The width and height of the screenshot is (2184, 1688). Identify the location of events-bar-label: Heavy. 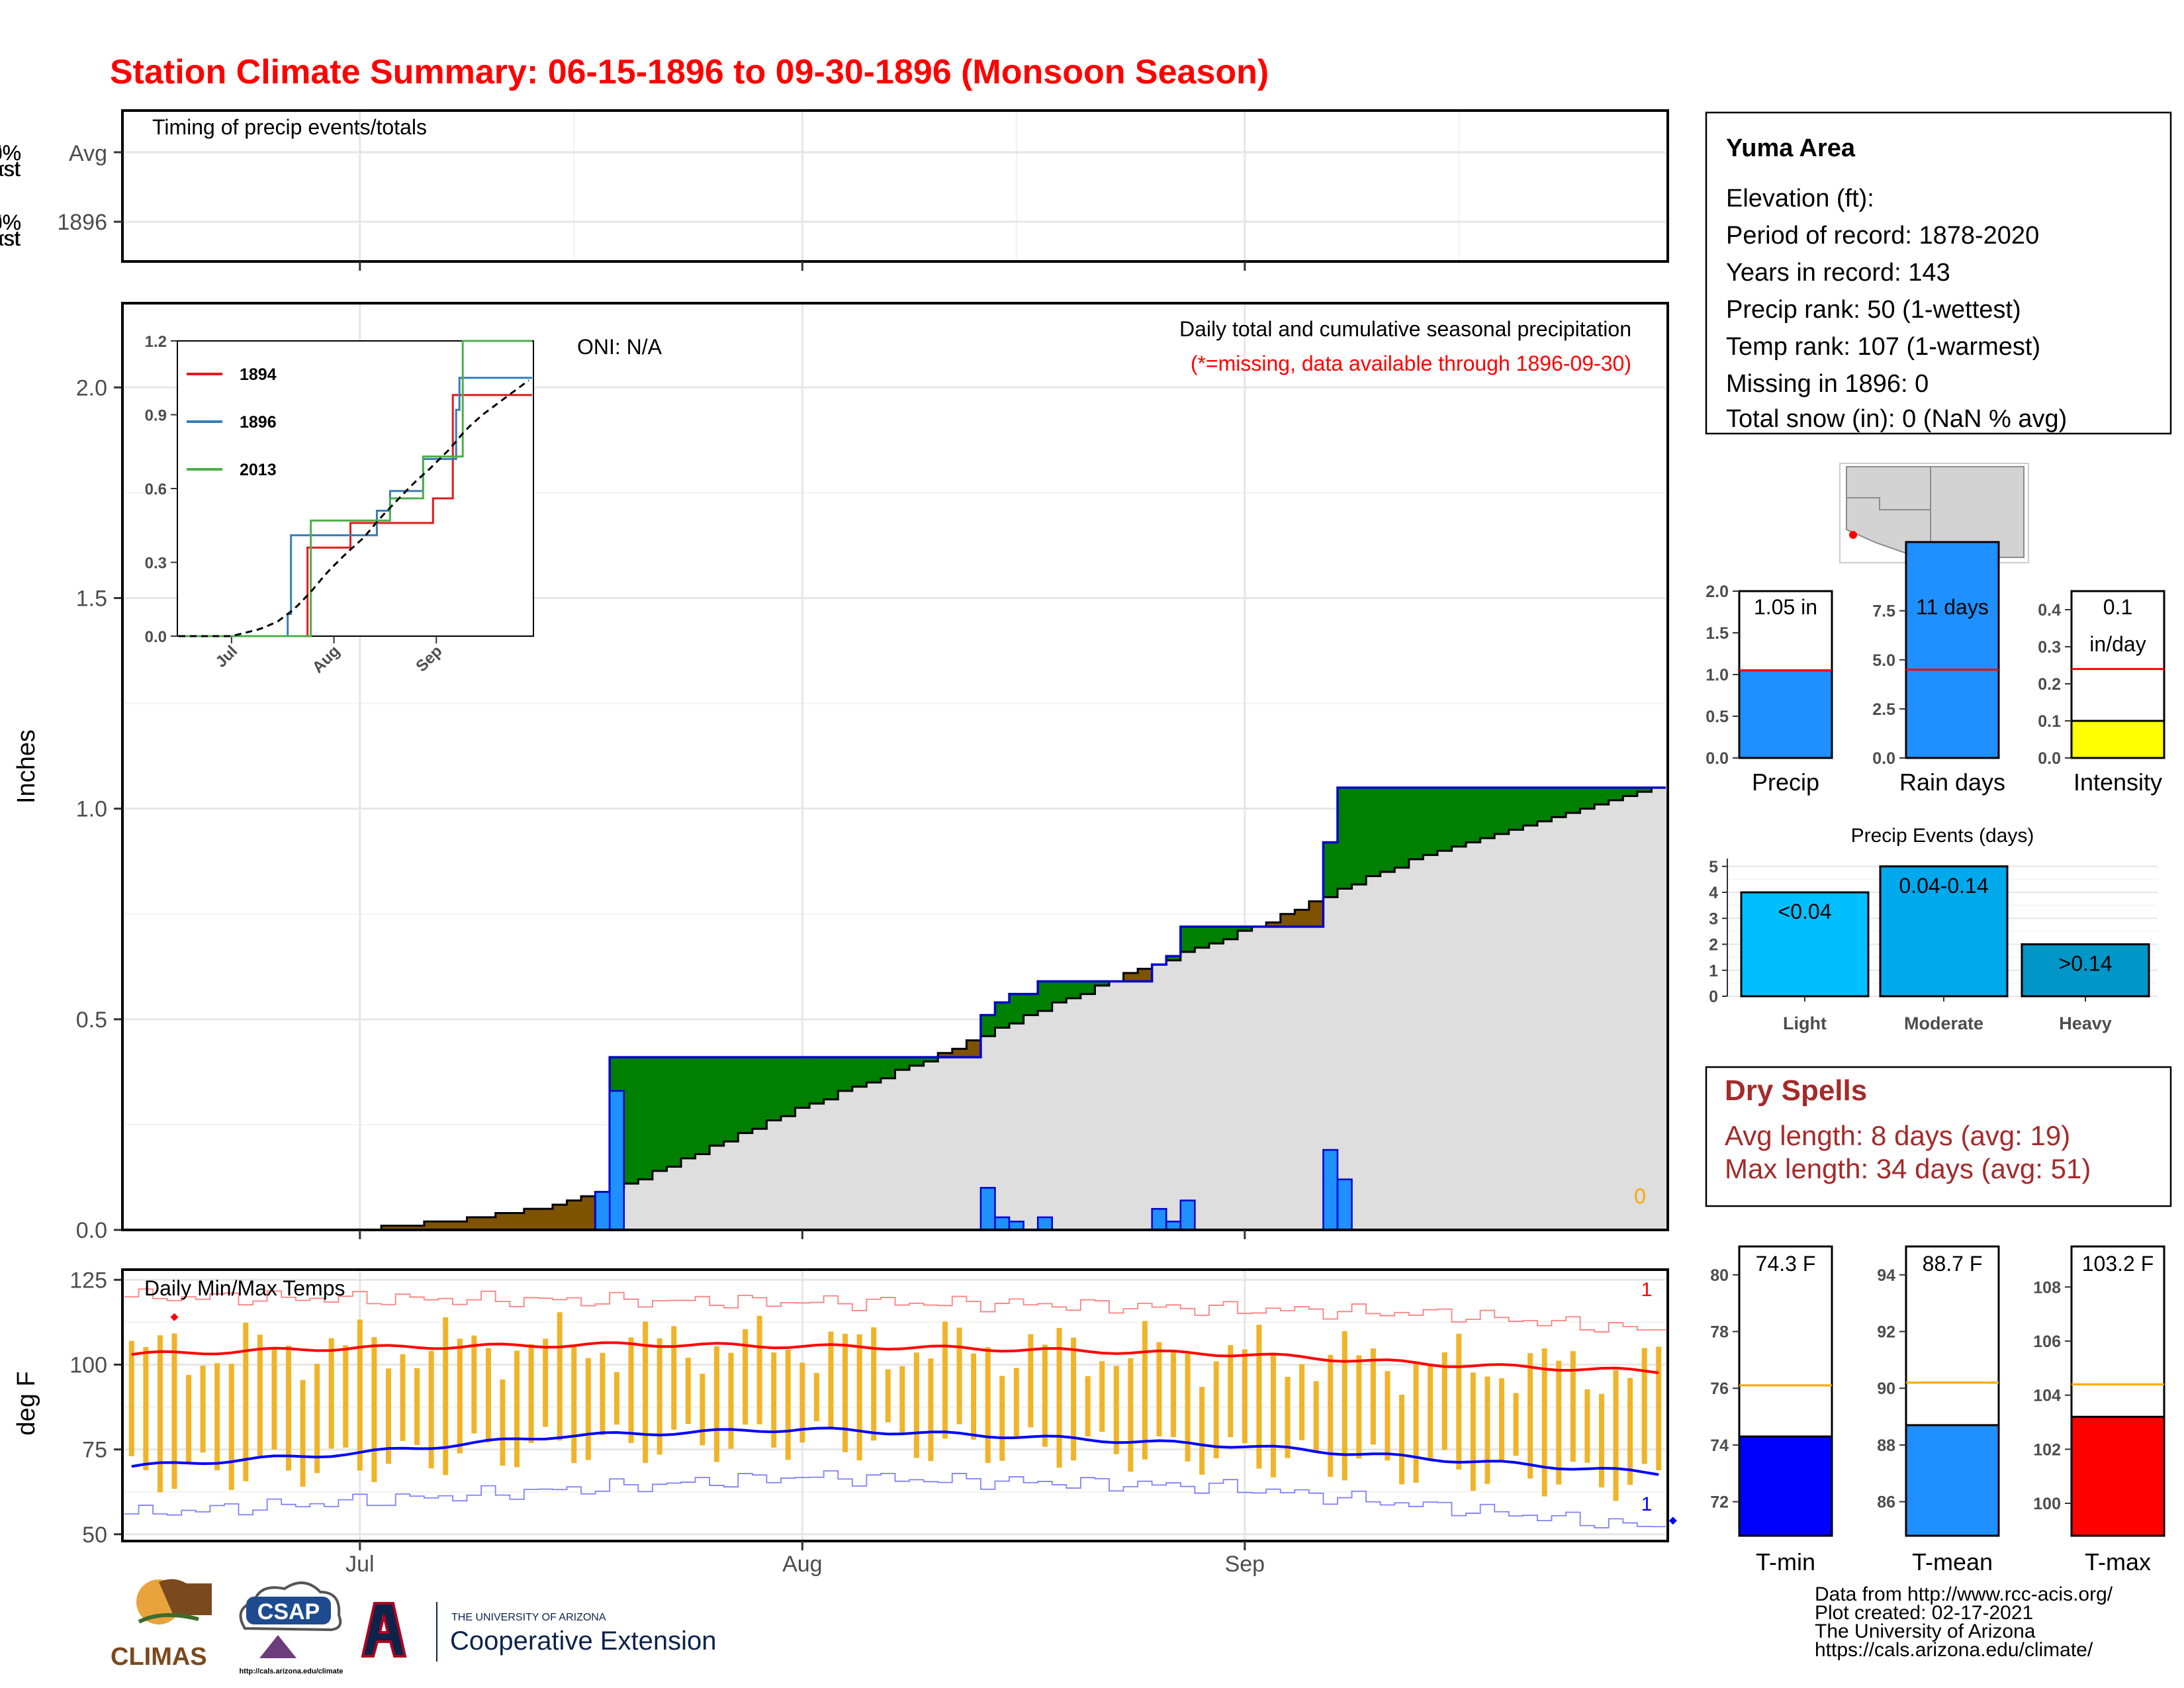
(2085, 1023).